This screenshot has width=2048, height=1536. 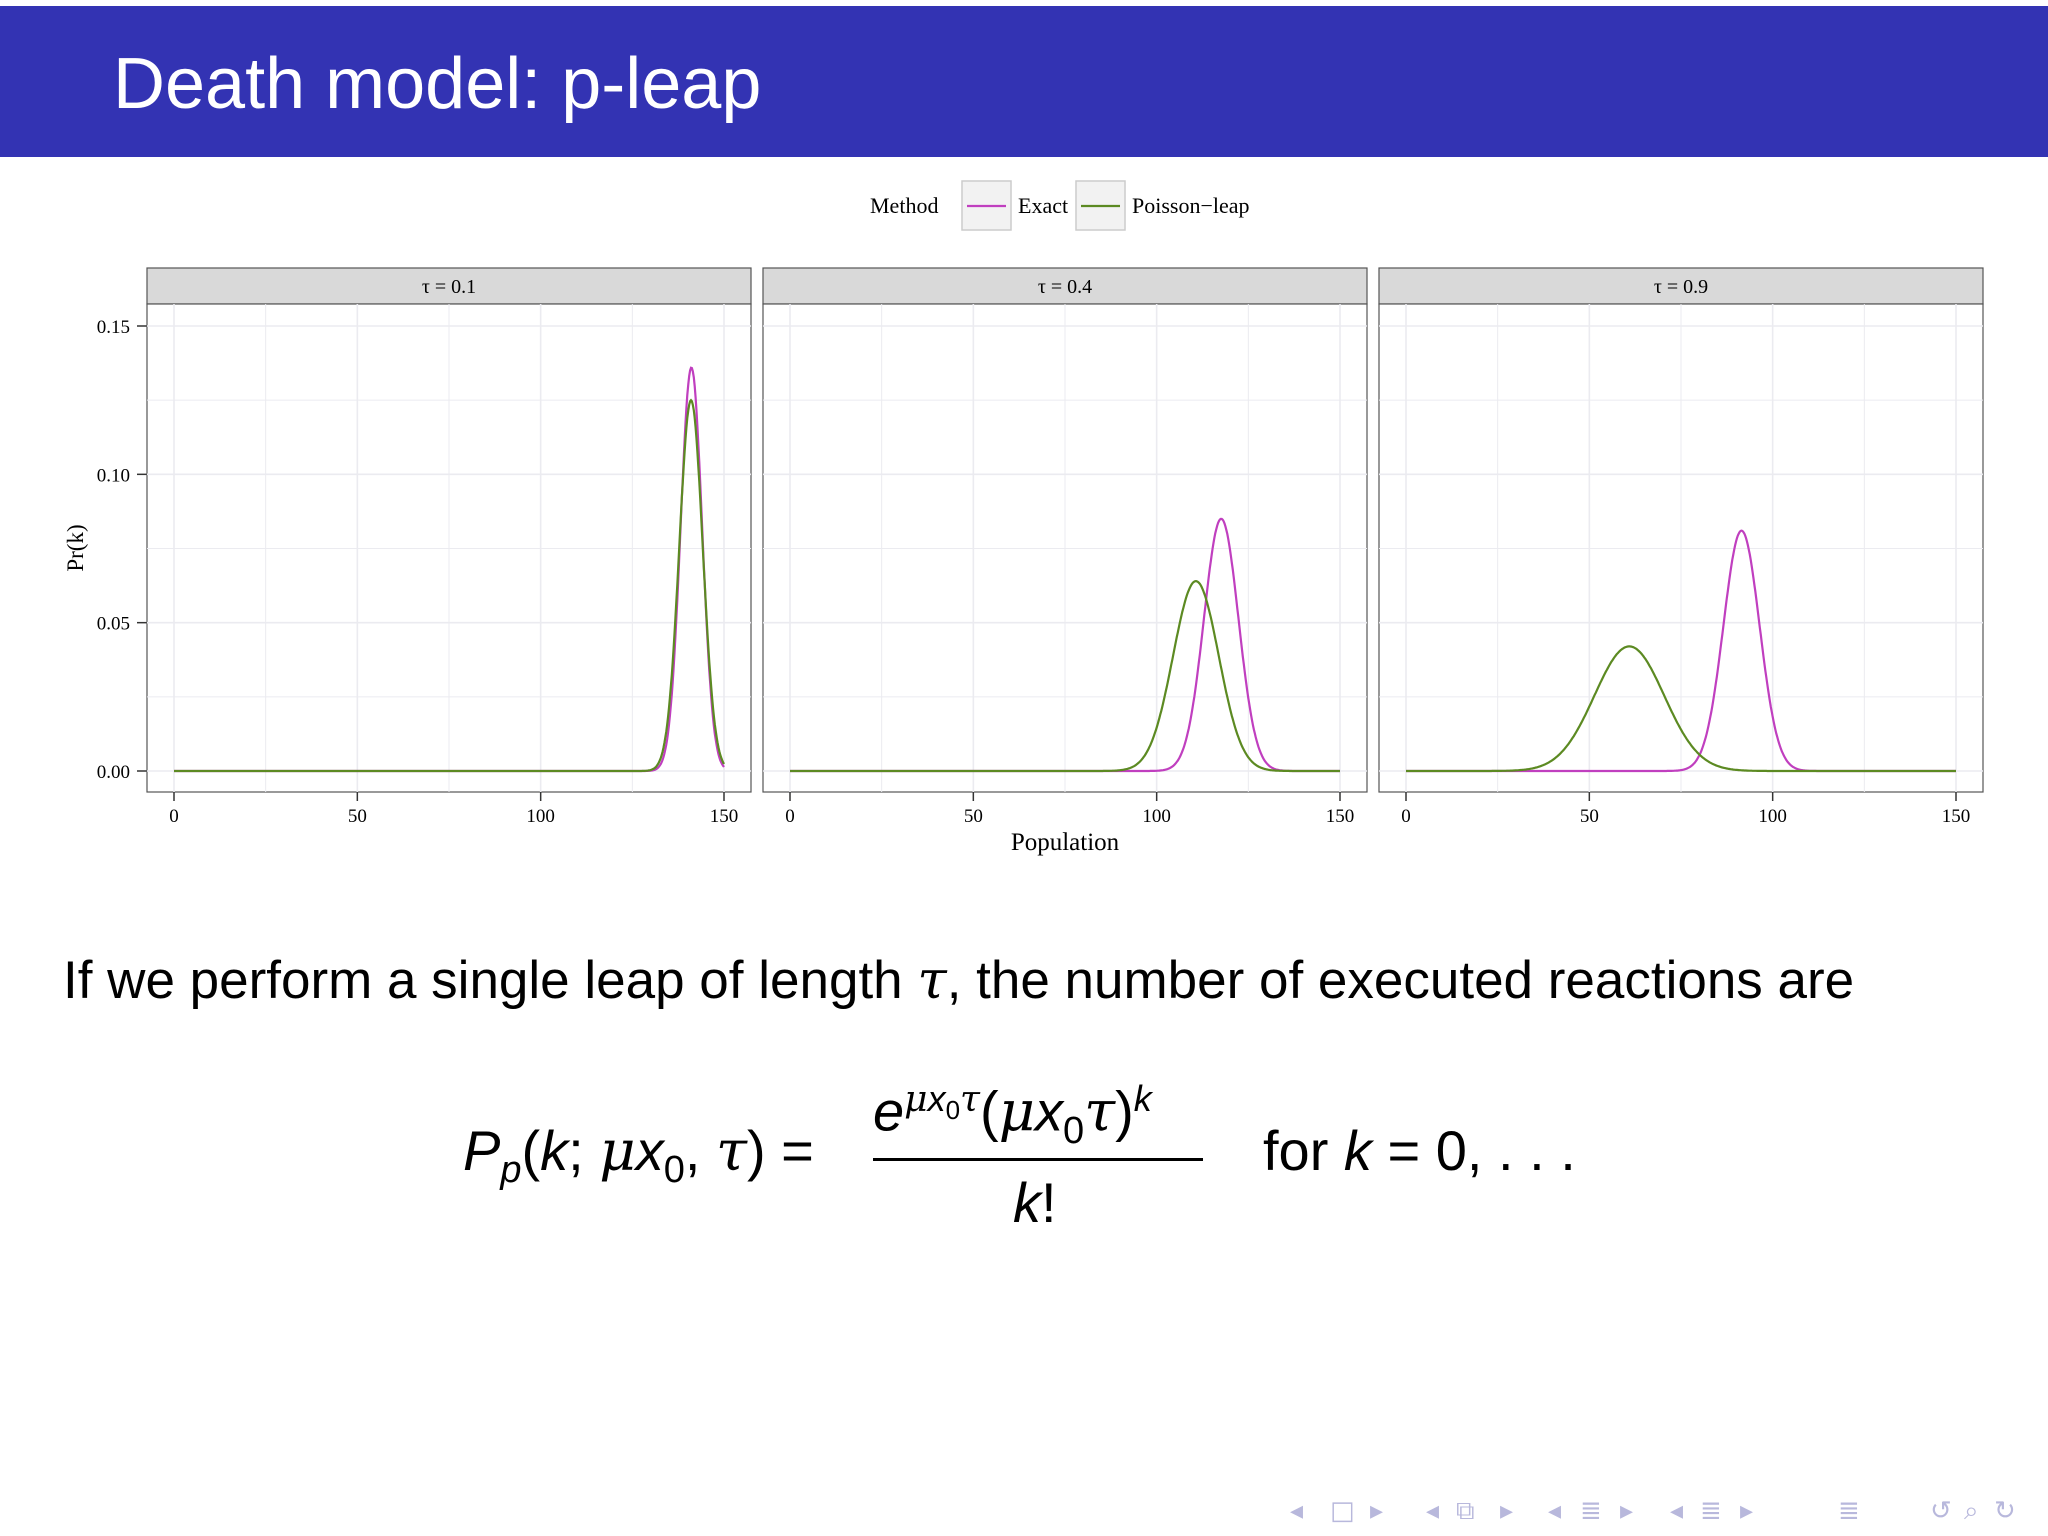 What do you see at coordinates (1711, 1511) in the screenshot?
I see `nav-section2-icon: ≣` at bounding box center [1711, 1511].